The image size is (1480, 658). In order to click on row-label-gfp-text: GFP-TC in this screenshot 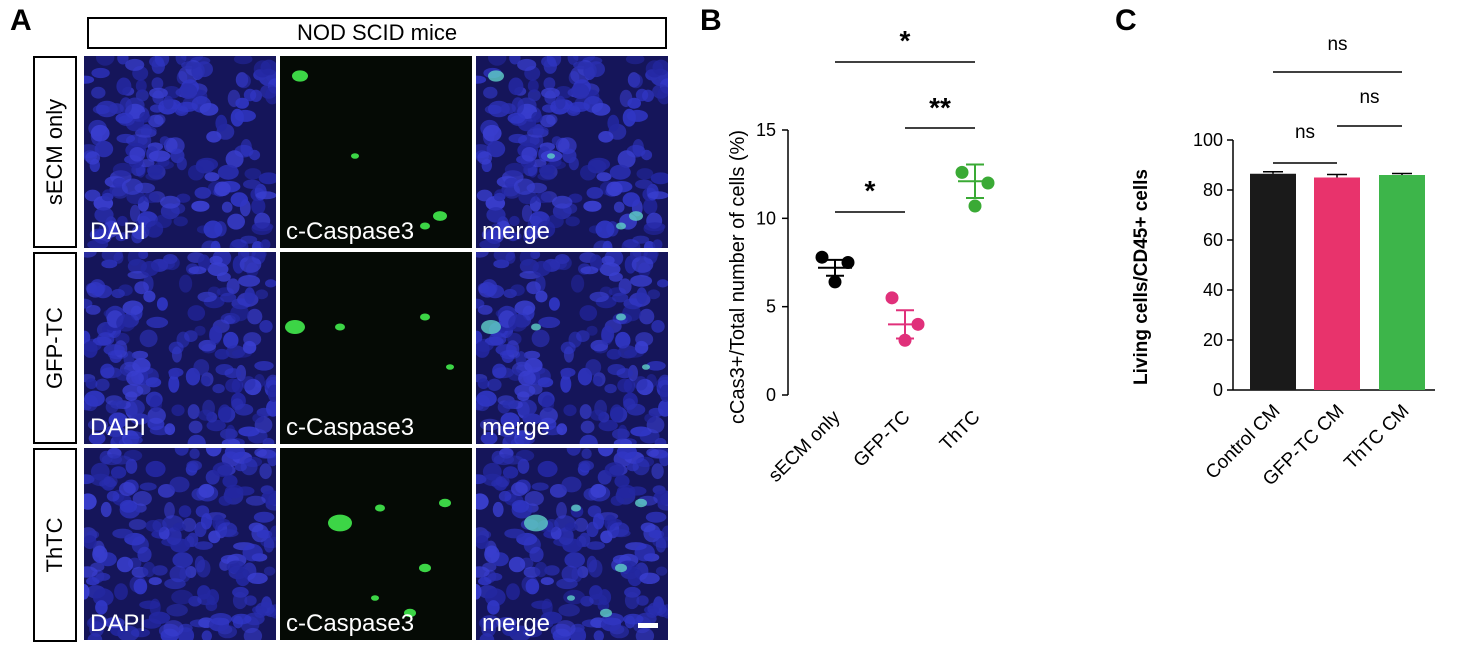, I will do `click(54, 348)`.